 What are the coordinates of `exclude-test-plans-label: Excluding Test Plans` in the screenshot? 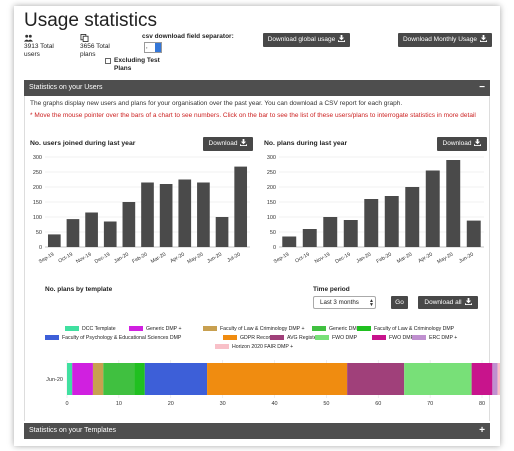 It's located at (137, 64).